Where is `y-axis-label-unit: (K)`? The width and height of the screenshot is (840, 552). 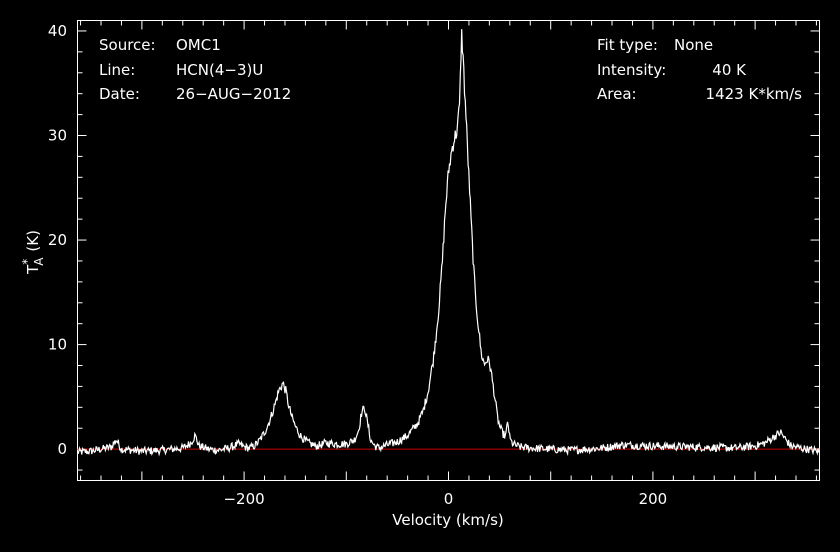
y-axis-label-unit: (K) is located at coordinates (33, 241).